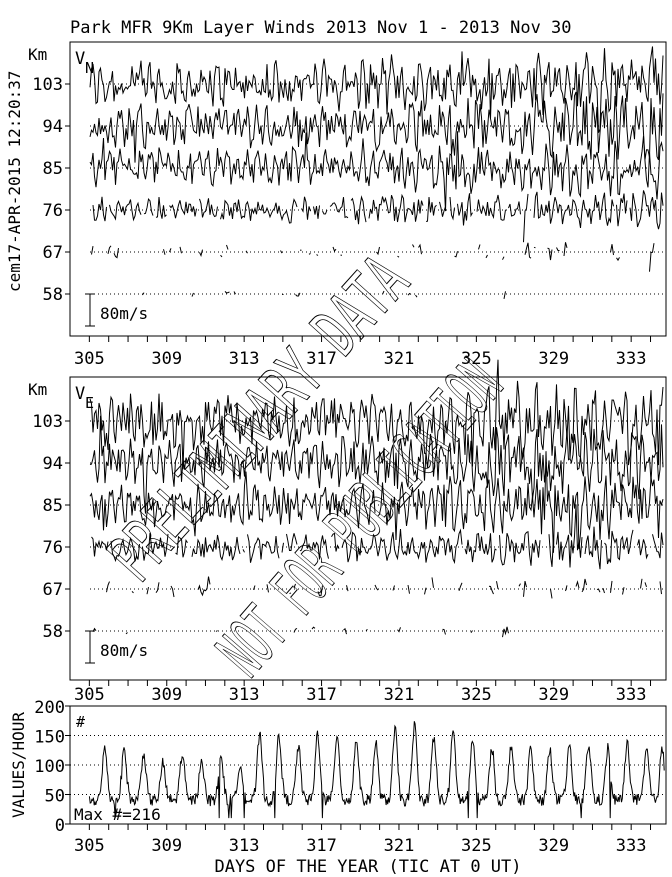 This screenshot has width=672, height=877. Describe the element at coordinates (49, 738) in the screenshot. I see `y-tick-label: 150` at that location.